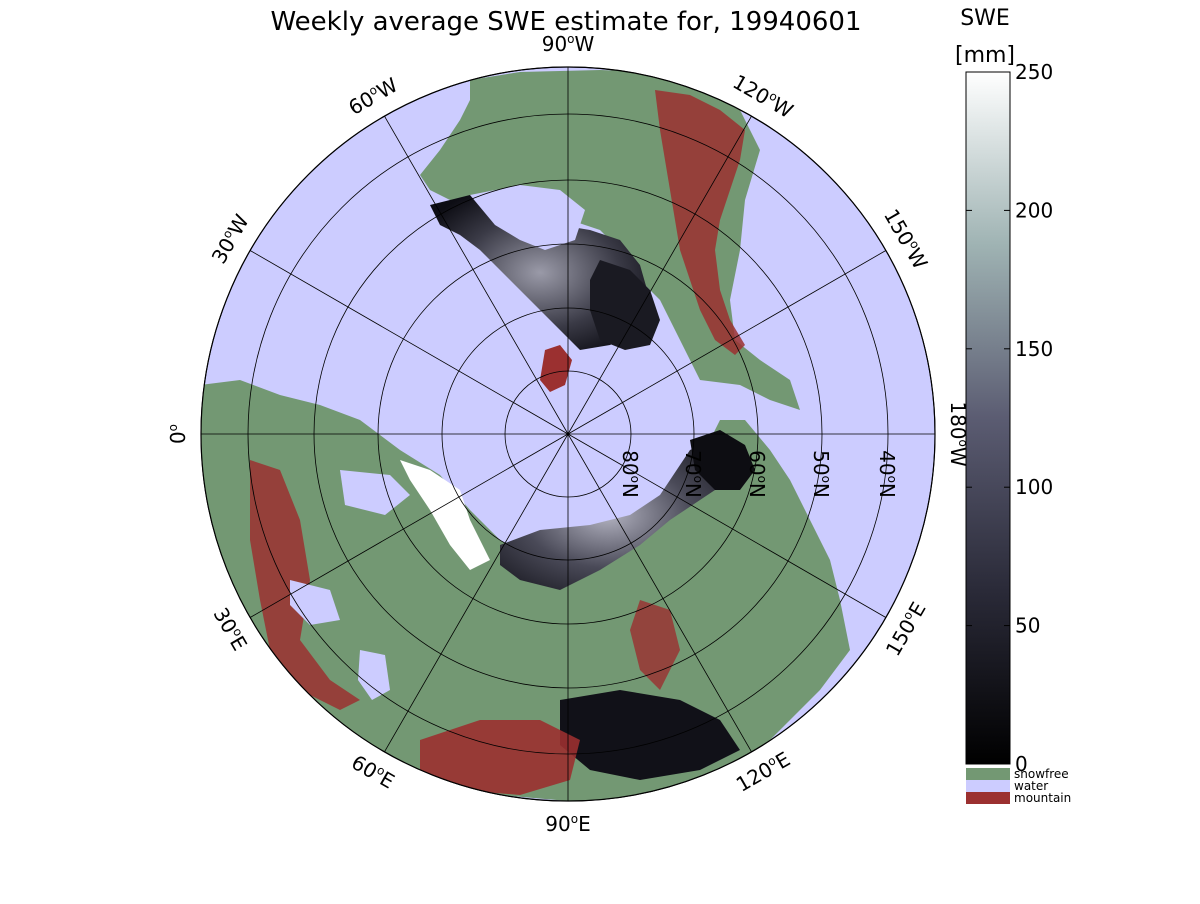  I want to click on colorbar-tick-label: 150, so click(1034, 349).